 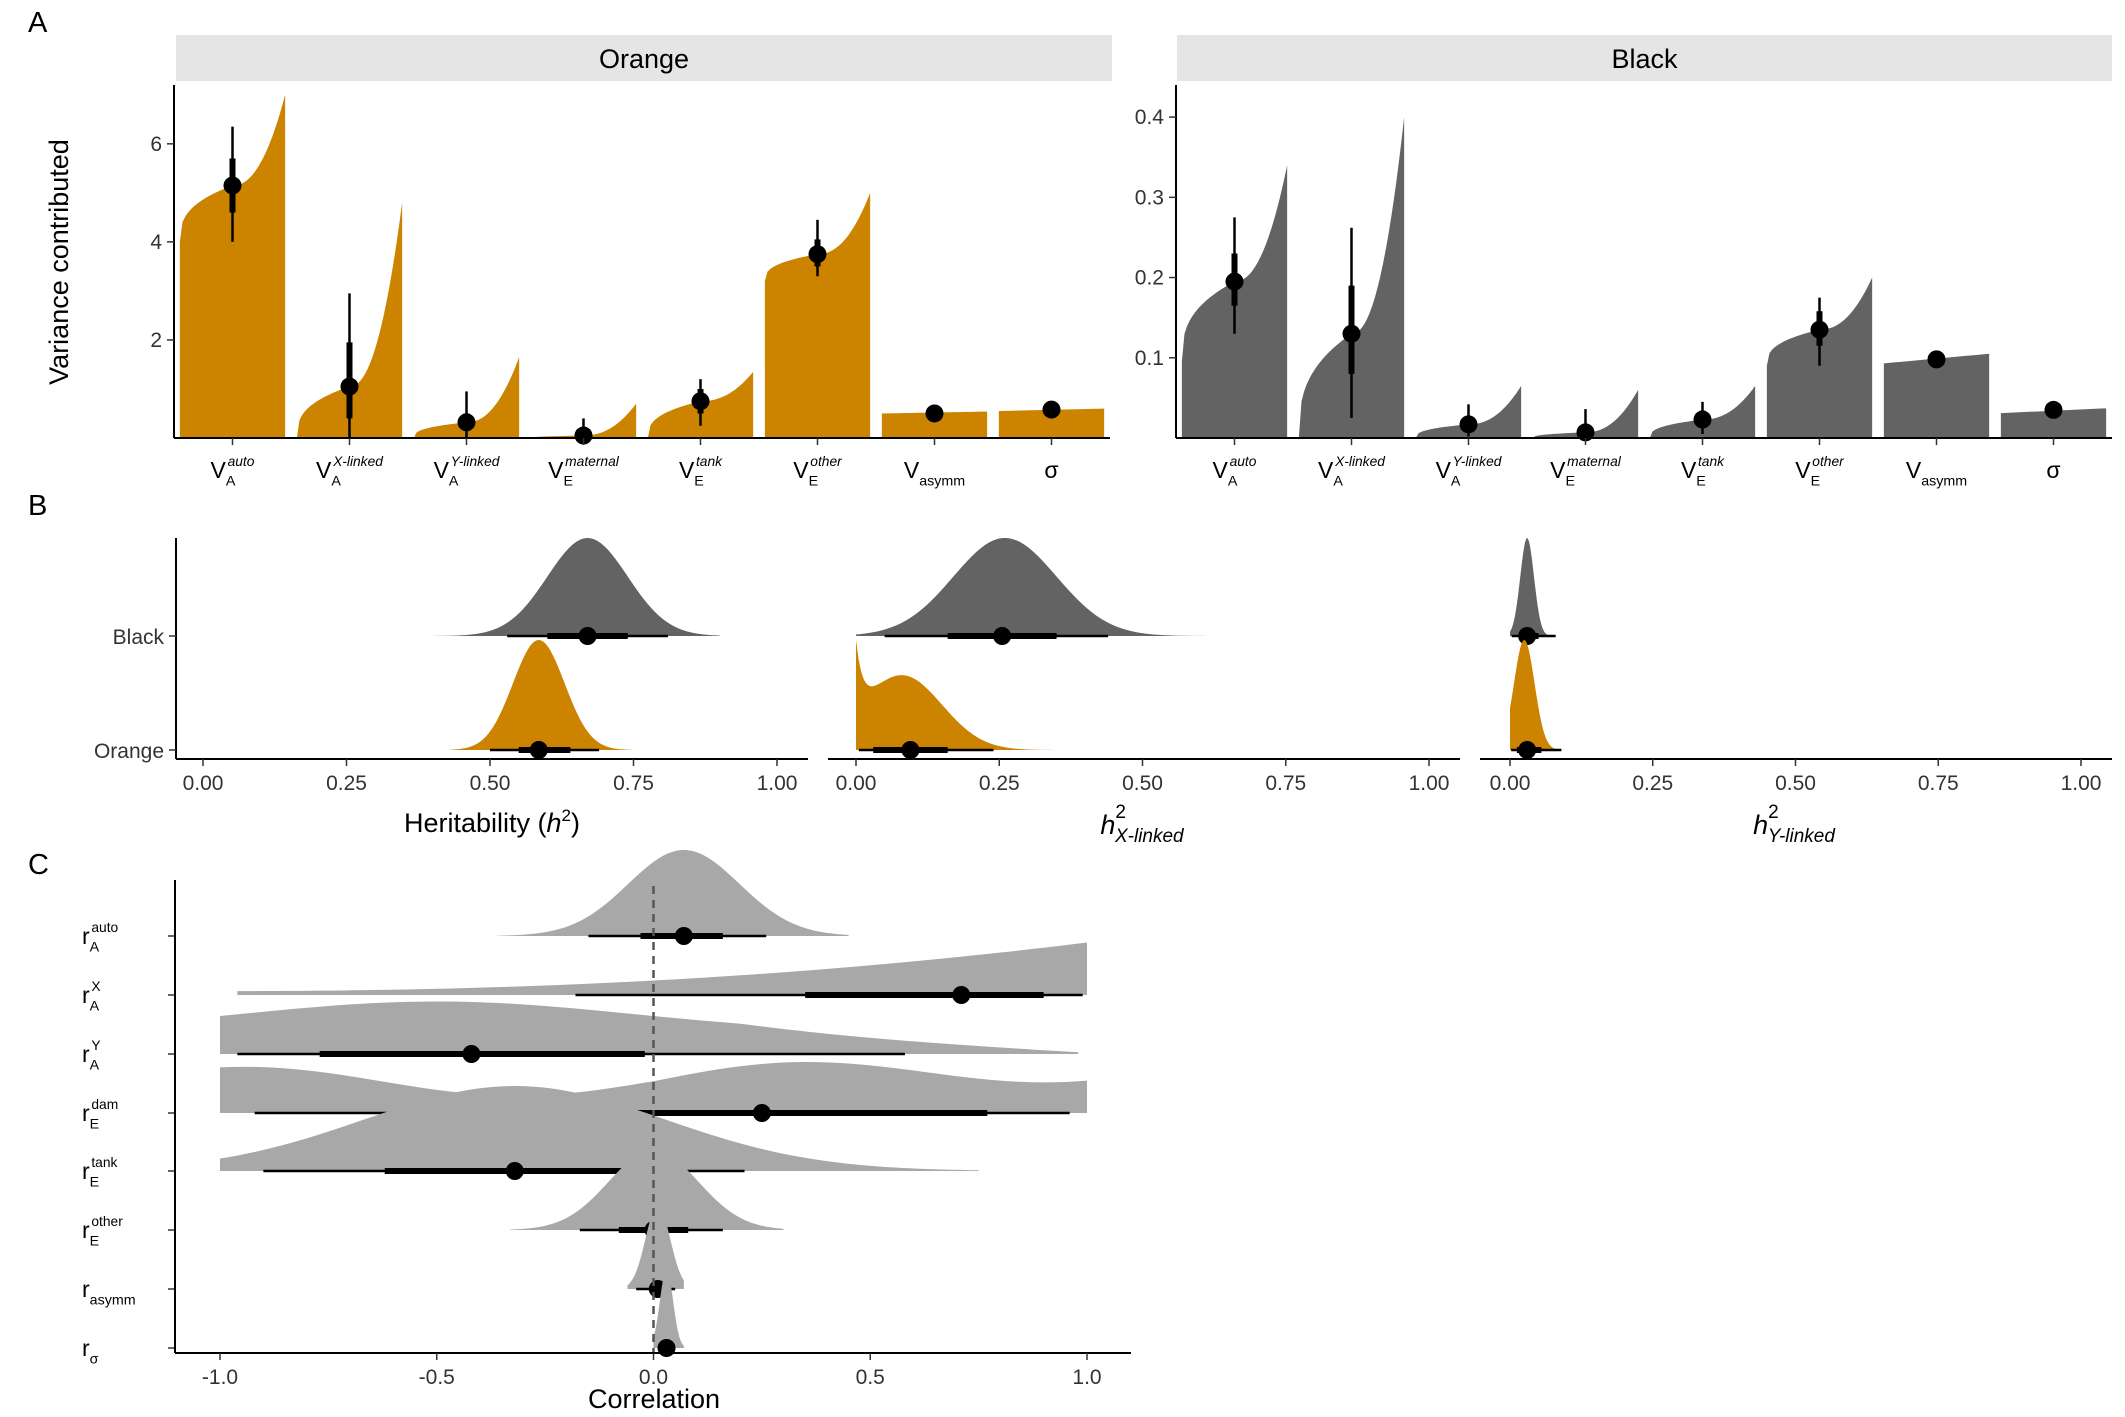 I want to click on svg-text: VAY-linked, so click(x=1469, y=472).